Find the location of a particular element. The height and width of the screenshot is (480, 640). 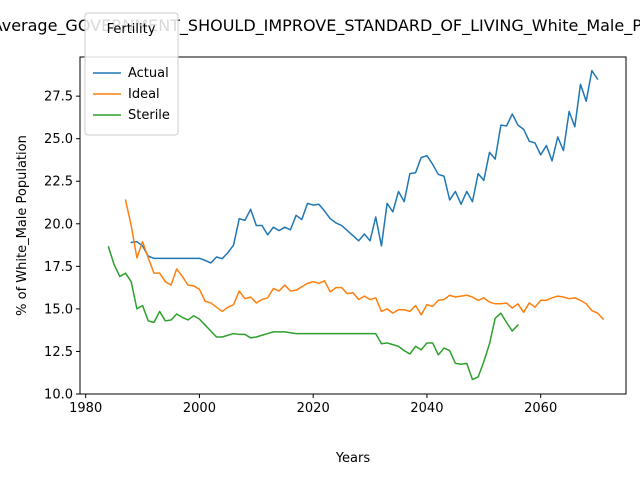

legend-label-actual: Actual is located at coordinates (148, 73).